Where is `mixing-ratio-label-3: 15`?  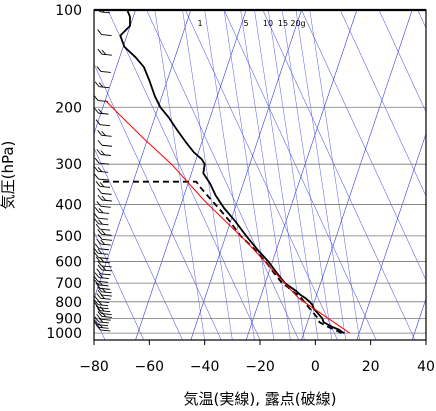
mixing-ratio-label-3: 15 is located at coordinates (283, 23).